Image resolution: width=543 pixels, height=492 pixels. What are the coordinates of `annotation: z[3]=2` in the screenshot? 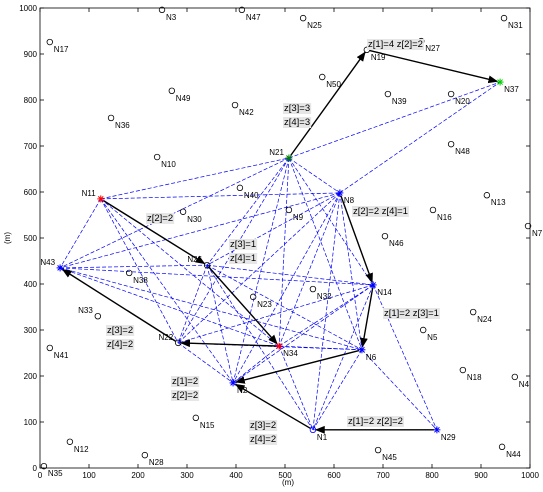 It's located at (120, 330).